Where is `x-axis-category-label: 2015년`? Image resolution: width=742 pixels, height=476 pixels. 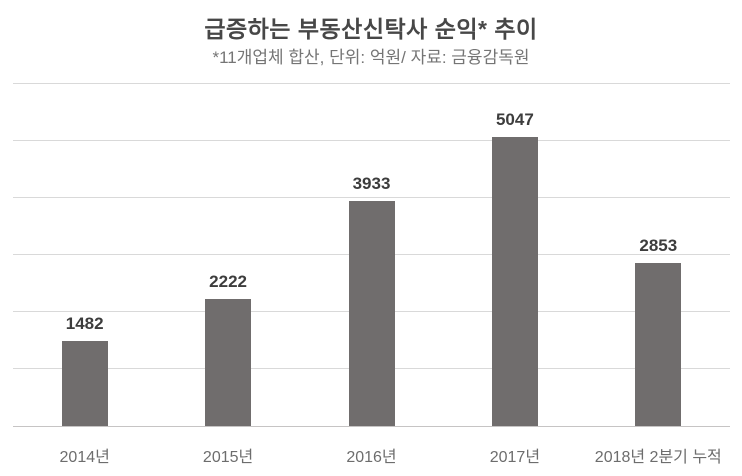 x-axis-category-label: 2015년 is located at coordinates (228, 457).